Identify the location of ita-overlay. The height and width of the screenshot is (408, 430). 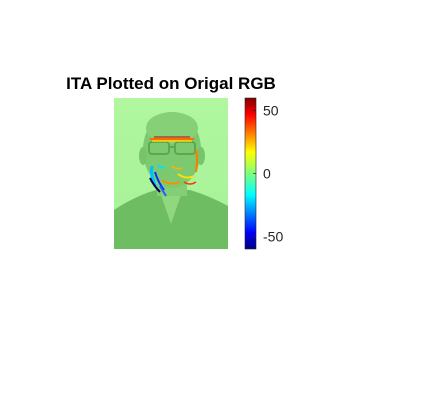
(173, 166).